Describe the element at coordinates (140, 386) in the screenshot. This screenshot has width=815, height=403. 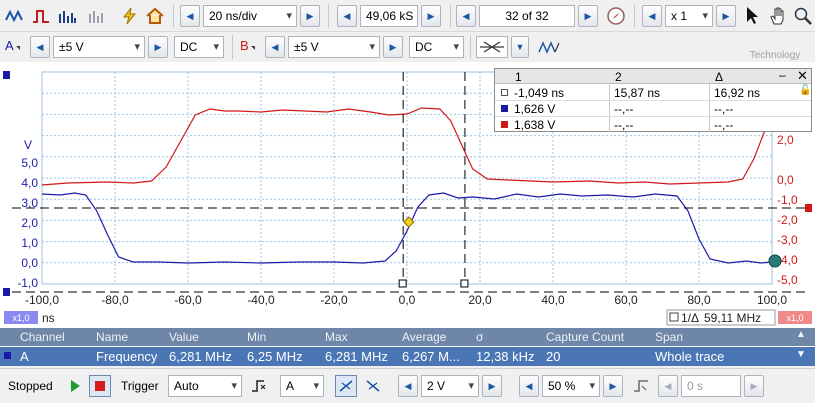
I see `trigger-label: Trigger` at that location.